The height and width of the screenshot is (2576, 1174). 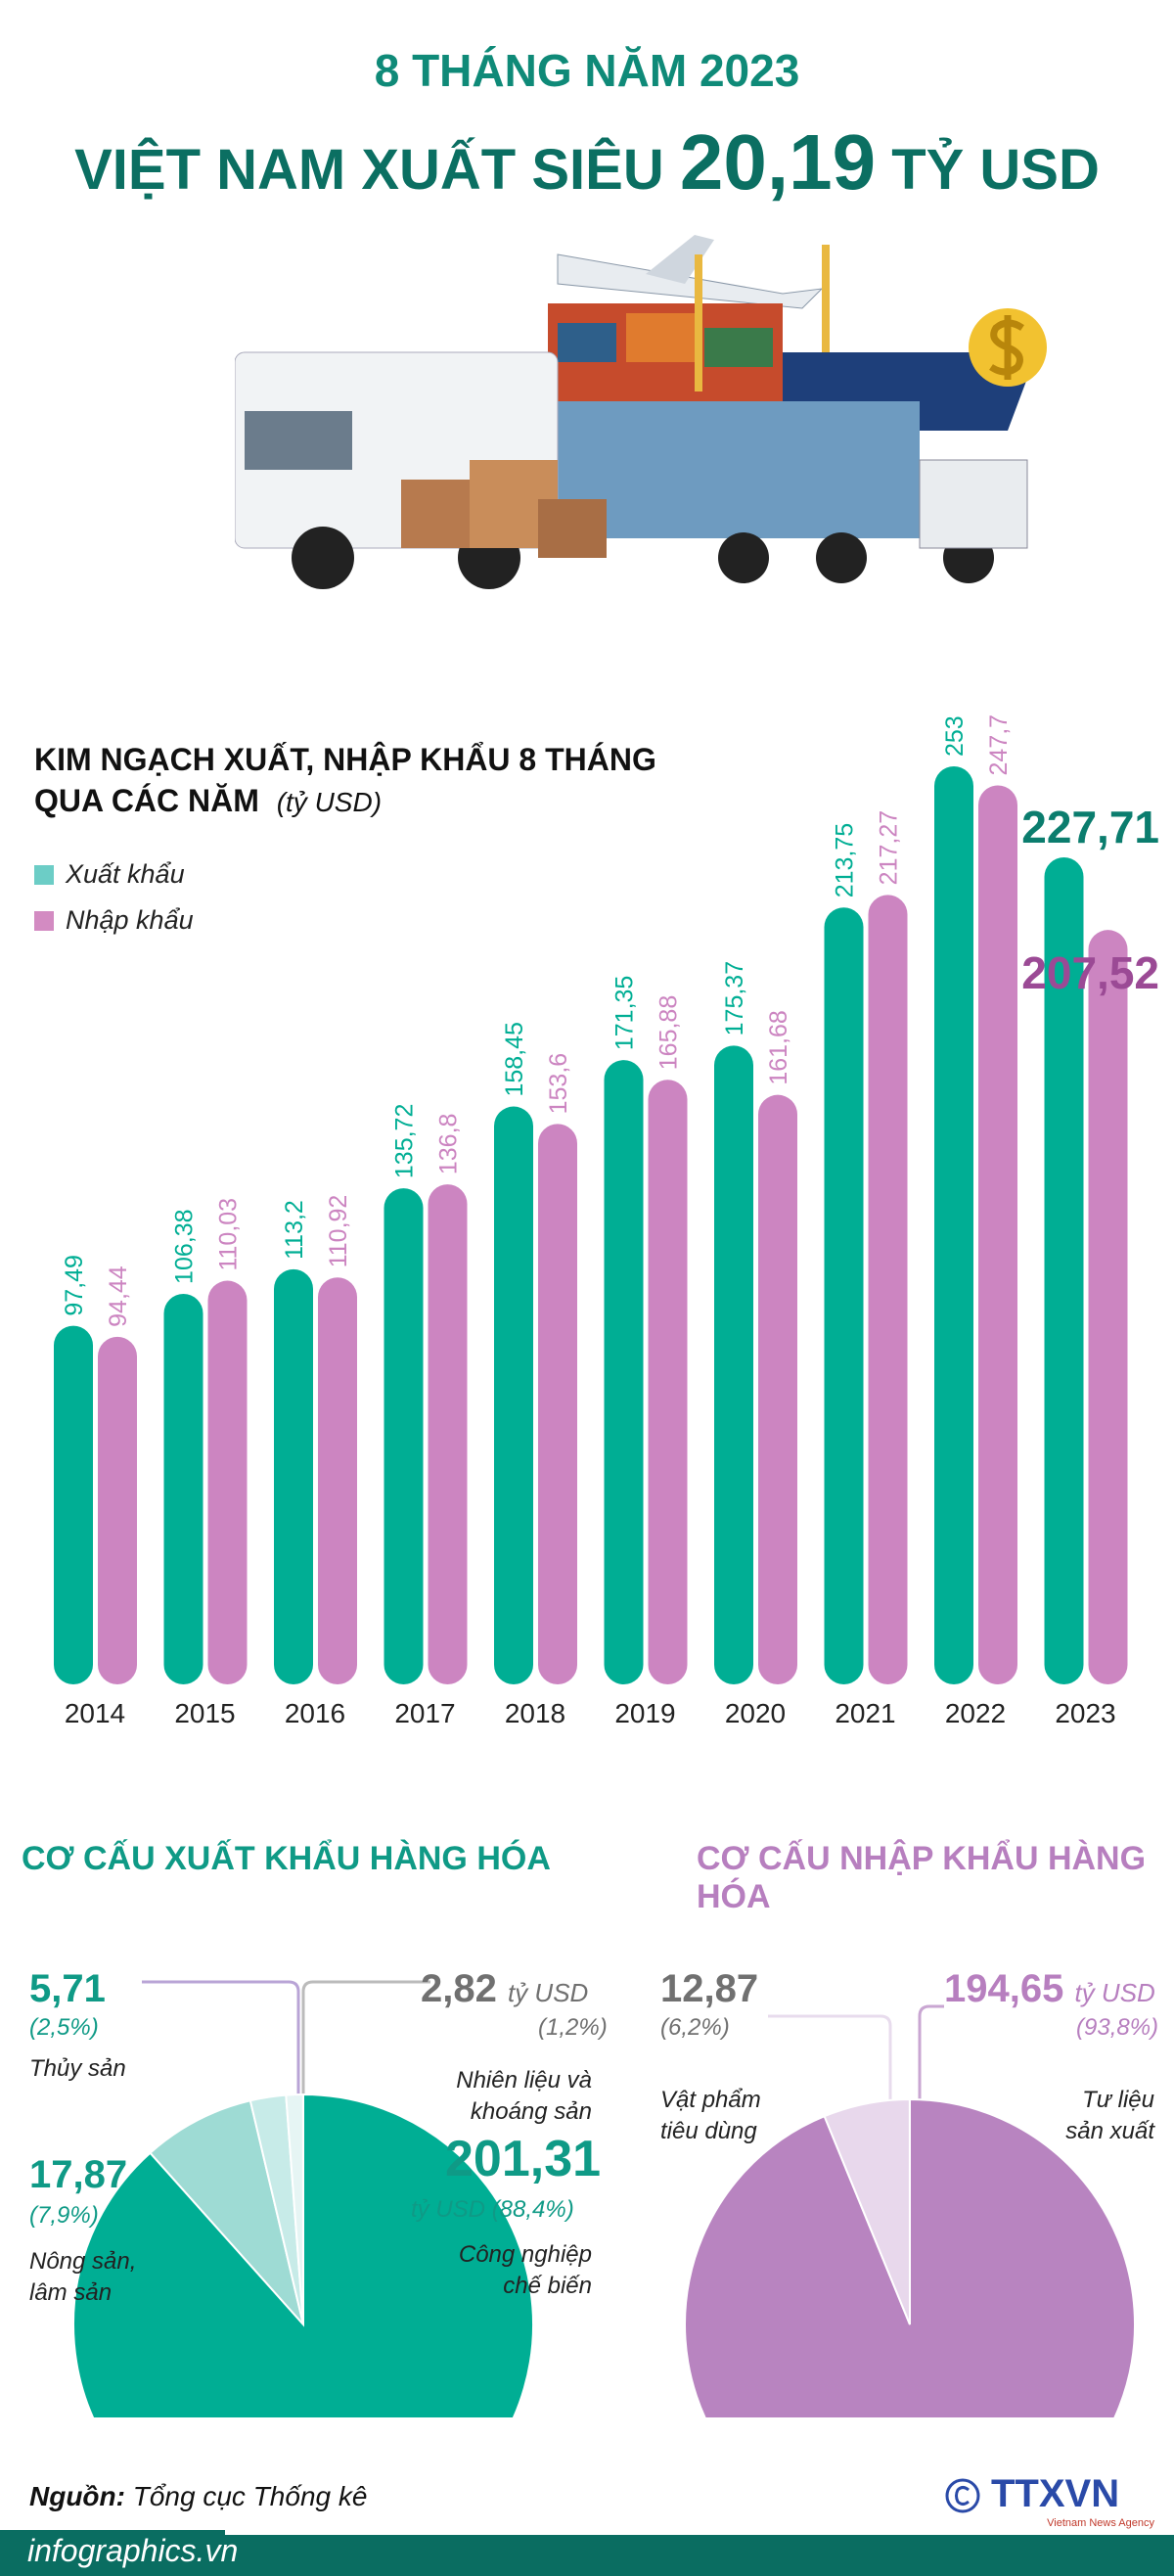 I want to click on import-value-tu-lieu: 194,65 tỷ USD, so click(x=1049, y=1989).